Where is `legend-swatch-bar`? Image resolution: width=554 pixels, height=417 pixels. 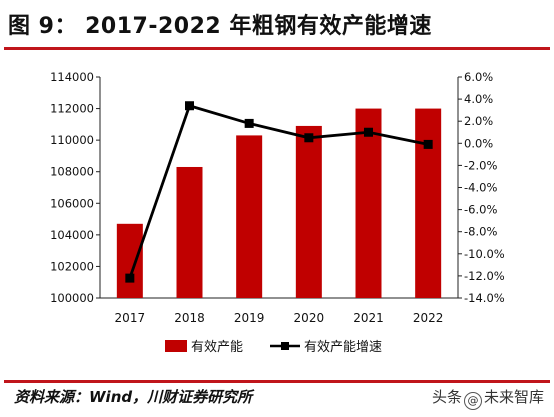 legend-swatch-bar is located at coordinates (176, 346).